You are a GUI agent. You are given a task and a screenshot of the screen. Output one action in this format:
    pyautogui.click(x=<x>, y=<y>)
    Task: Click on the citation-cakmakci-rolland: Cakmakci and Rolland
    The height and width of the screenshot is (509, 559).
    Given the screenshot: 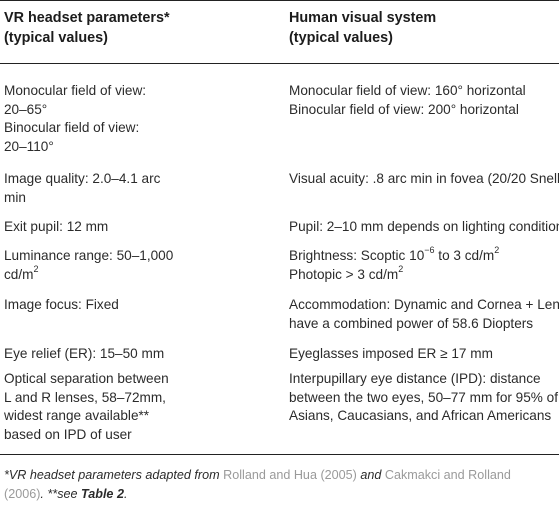 What is the action you would take?
    pyautogui.click(x=447, y=475)
    